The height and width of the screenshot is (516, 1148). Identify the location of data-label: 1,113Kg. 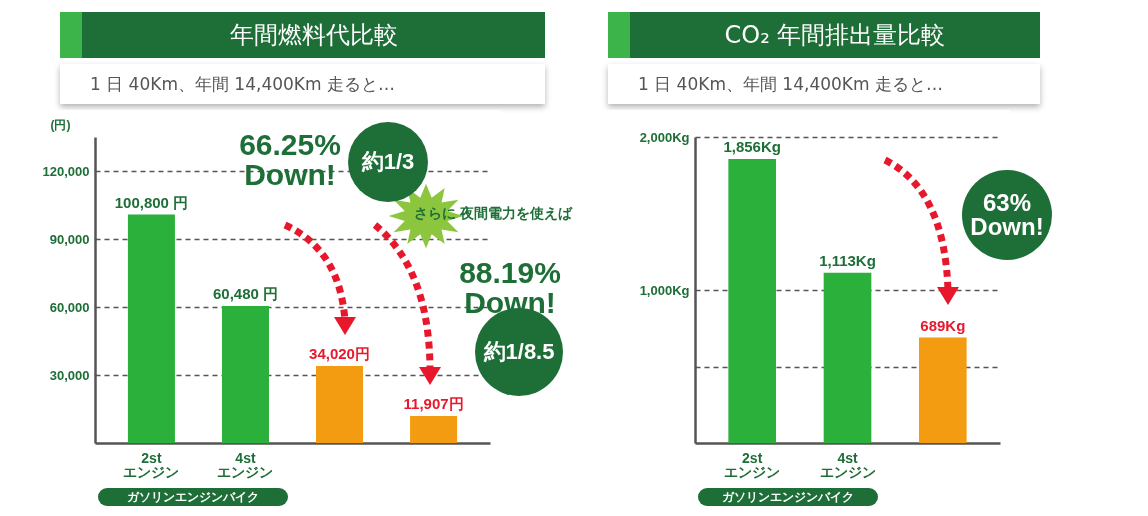
(847, 260).